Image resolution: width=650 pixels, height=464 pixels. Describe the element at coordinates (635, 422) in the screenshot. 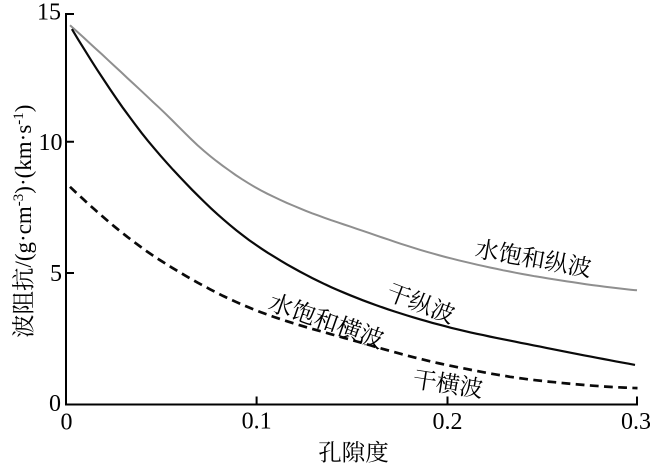

I see `svg-text: 0.3` at that location.